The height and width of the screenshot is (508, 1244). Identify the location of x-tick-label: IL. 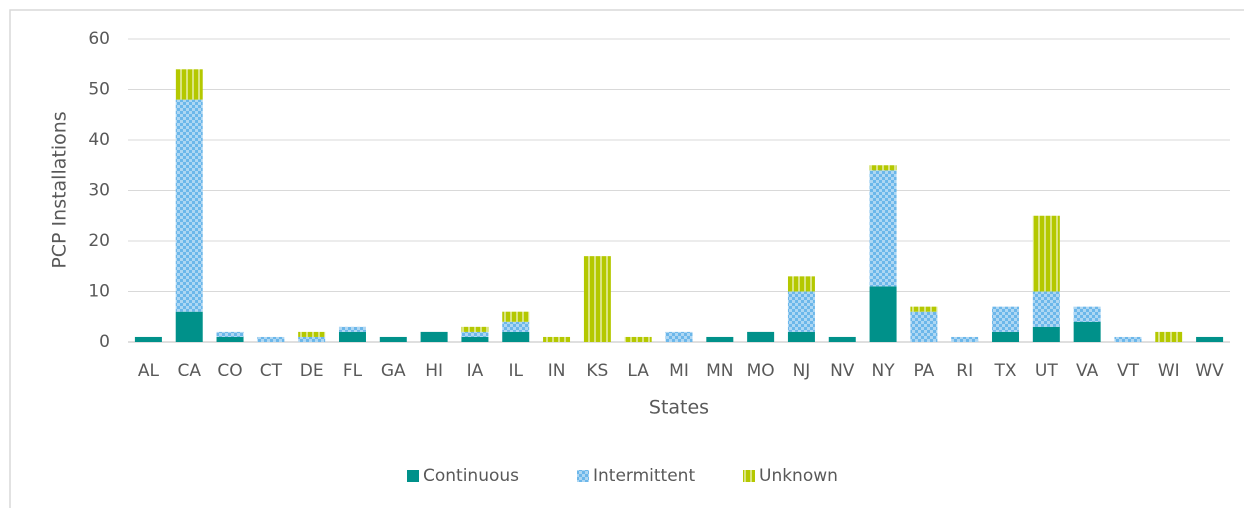
(515, 371).